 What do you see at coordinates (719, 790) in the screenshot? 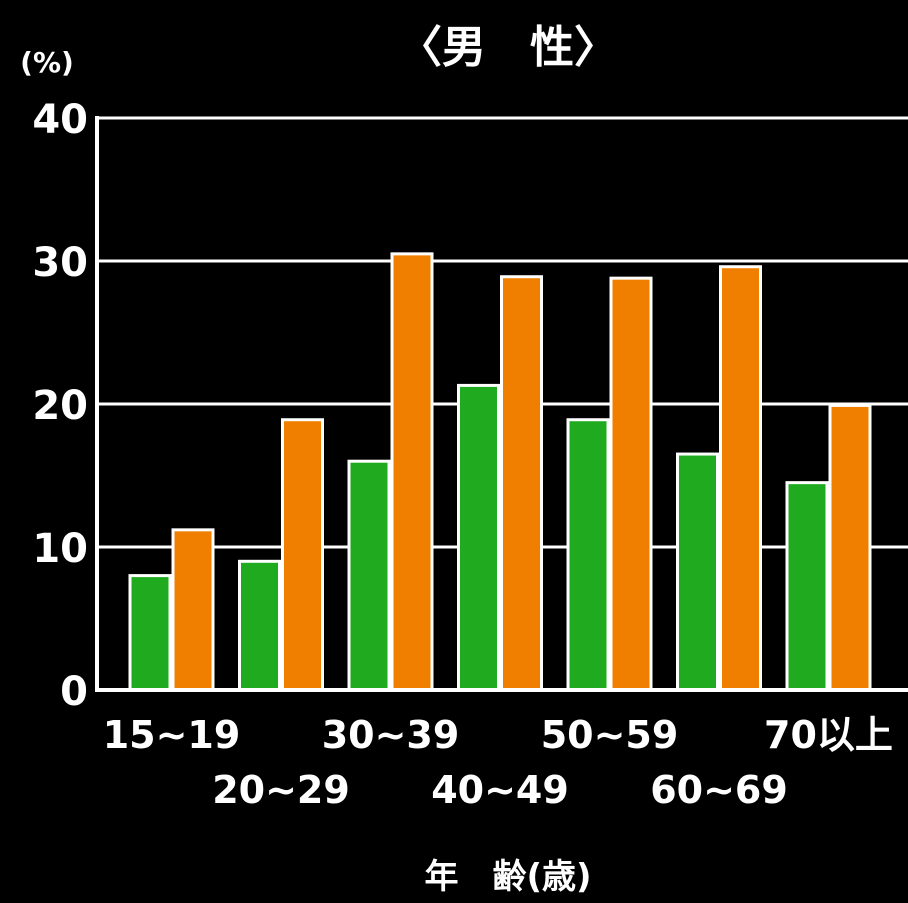
I see `x-category-label: 60~69` at bounding box center [719, 790].